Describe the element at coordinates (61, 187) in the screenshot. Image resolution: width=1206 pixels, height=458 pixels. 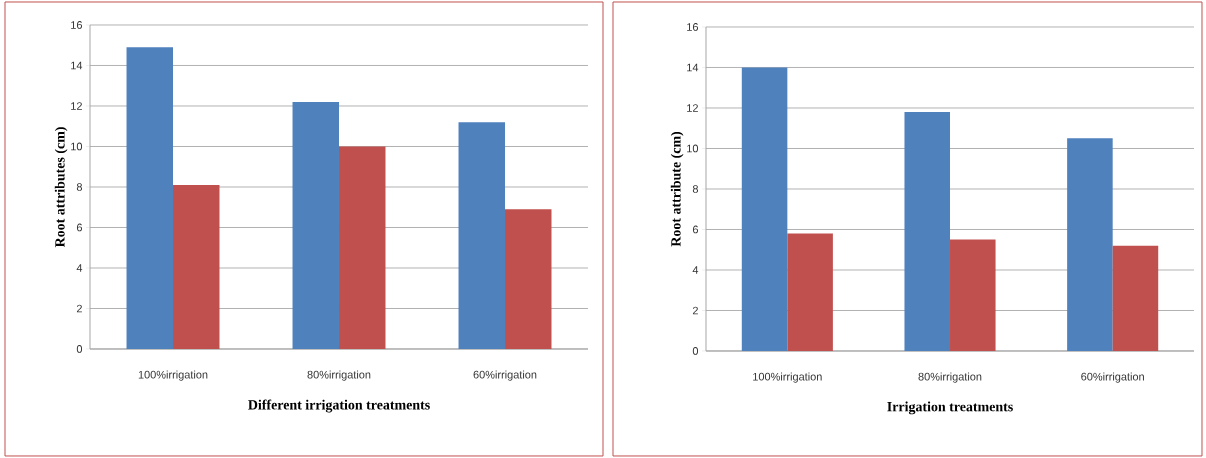
I see `y-axis-title: Root attributes (cm)` at that location.